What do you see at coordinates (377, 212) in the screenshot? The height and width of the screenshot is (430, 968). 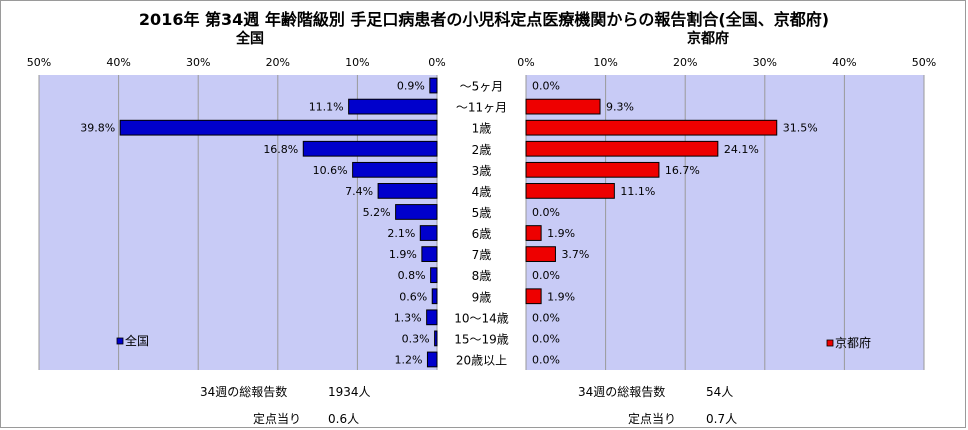 I see `national-data-label: 5.2%` at bounding box center [377, 212].